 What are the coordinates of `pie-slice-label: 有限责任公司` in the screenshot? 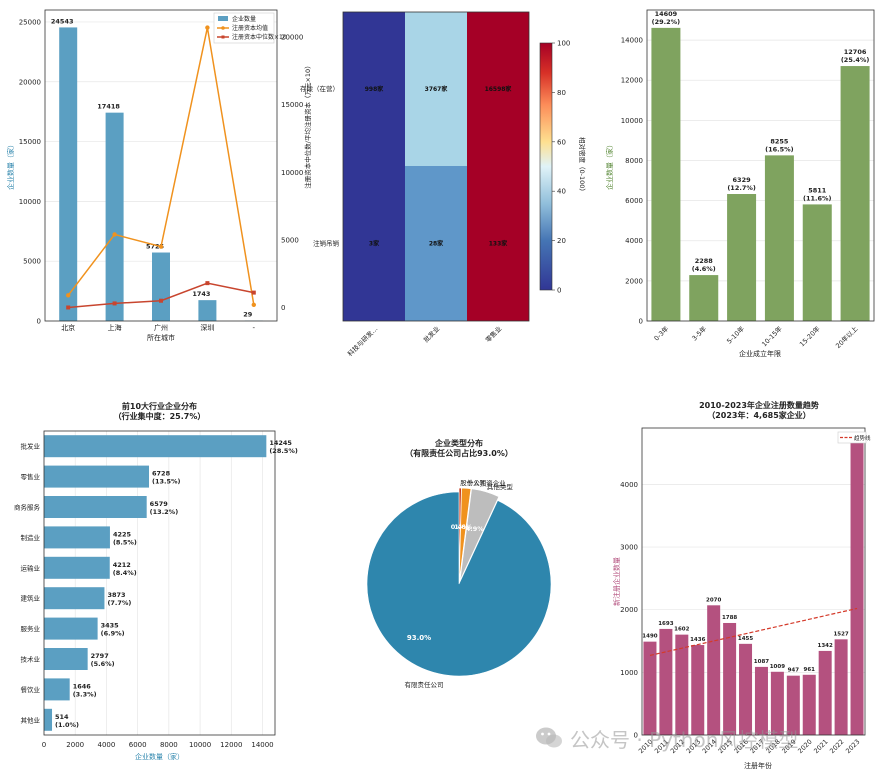 It's located at (424, 684).